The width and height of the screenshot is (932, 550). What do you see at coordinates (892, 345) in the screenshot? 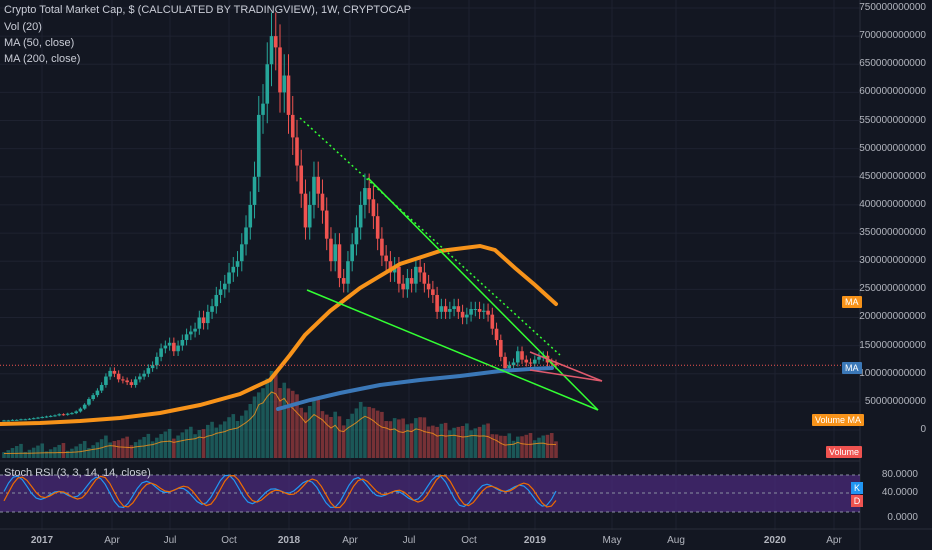
I see `price-axis-label: 150000000000` at bounding box center [892, 345].